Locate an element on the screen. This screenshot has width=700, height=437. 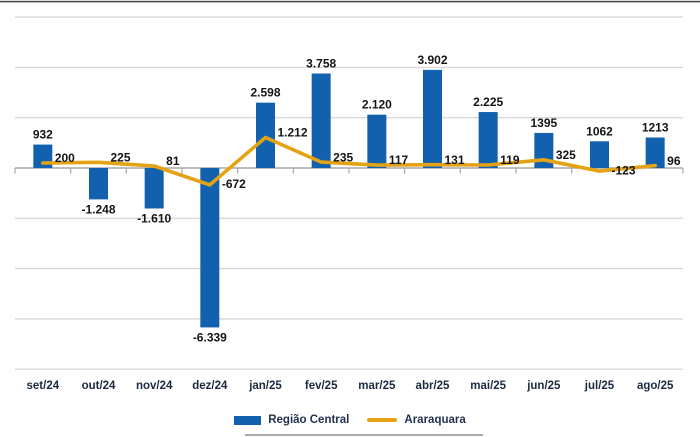
category-label-dez-24: dez/24 is located at coordinates (210, 386).